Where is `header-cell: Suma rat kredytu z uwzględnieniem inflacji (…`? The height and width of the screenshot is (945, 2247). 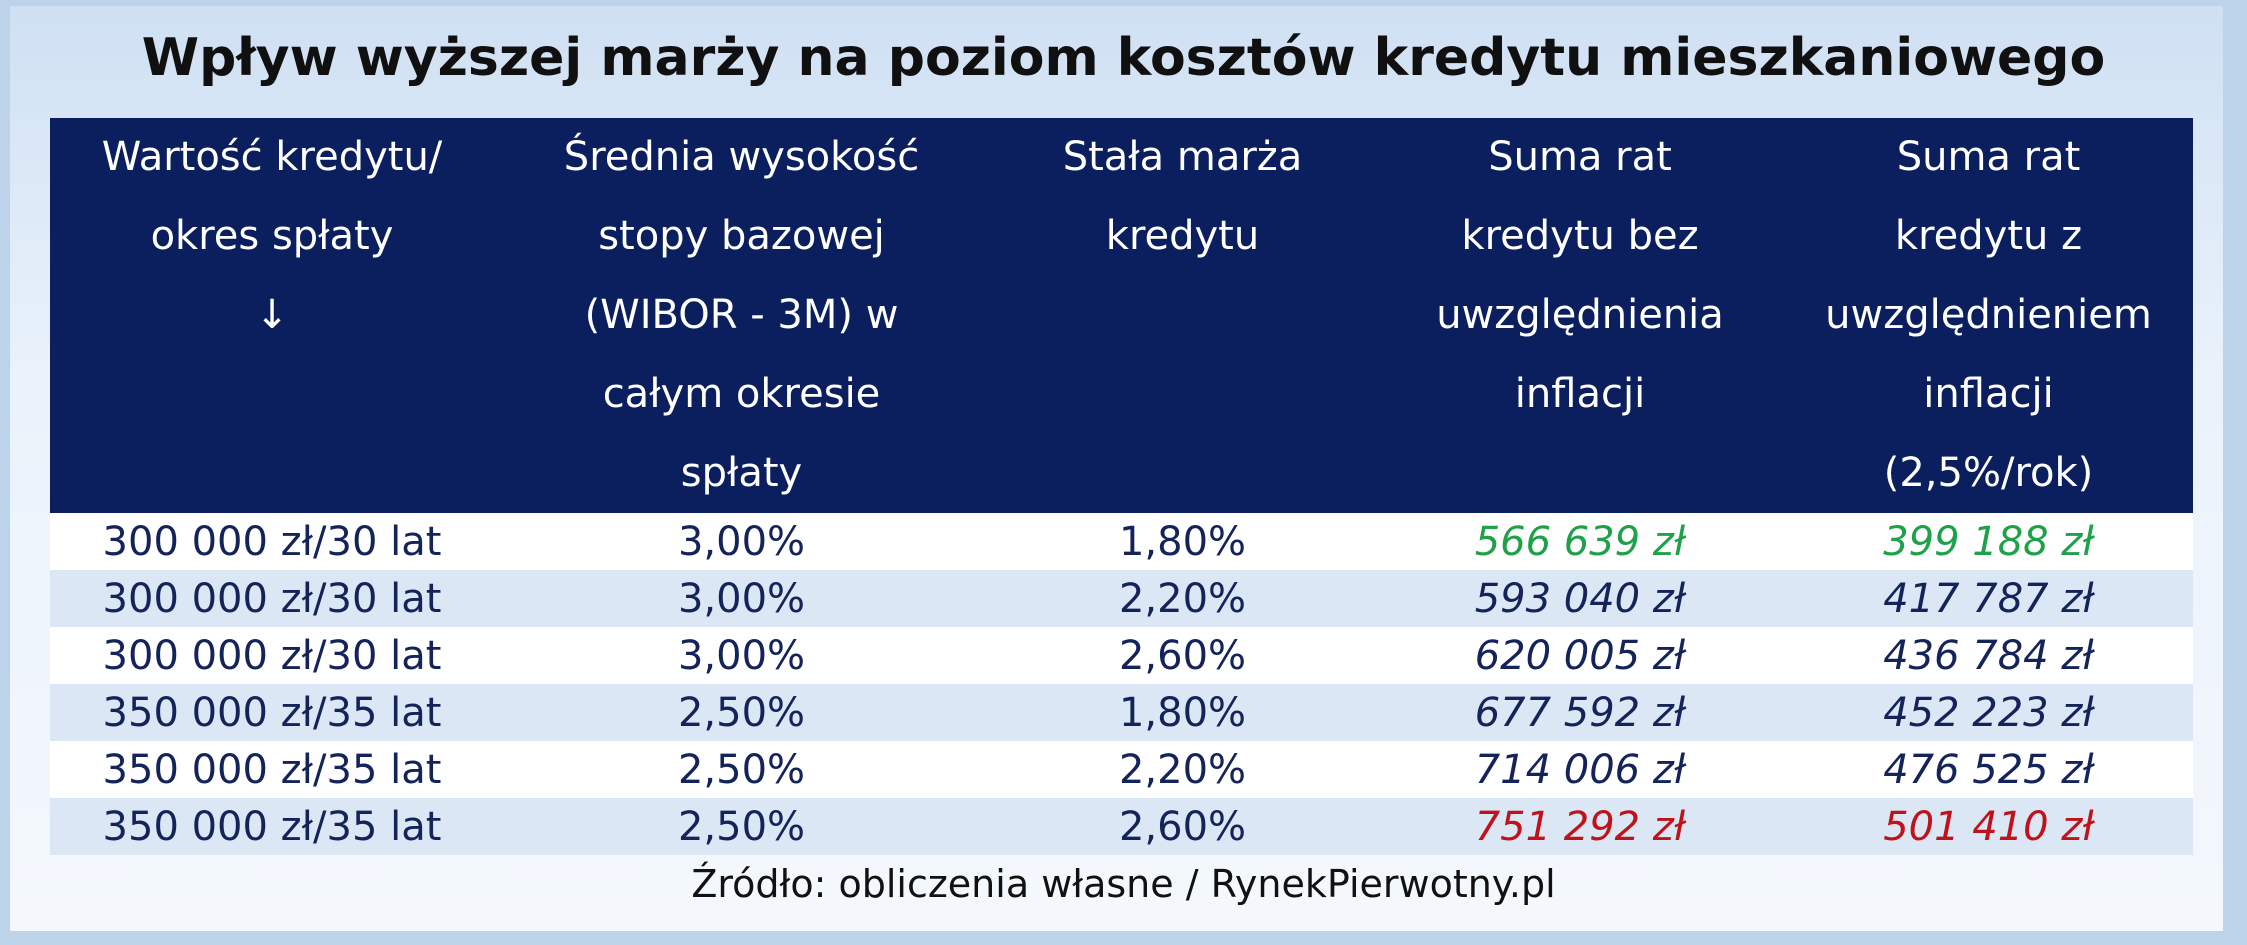
header-cell: Suma rat kredytu z uwzględnieniem inflacji (… is located at coordinates (1988, 315).